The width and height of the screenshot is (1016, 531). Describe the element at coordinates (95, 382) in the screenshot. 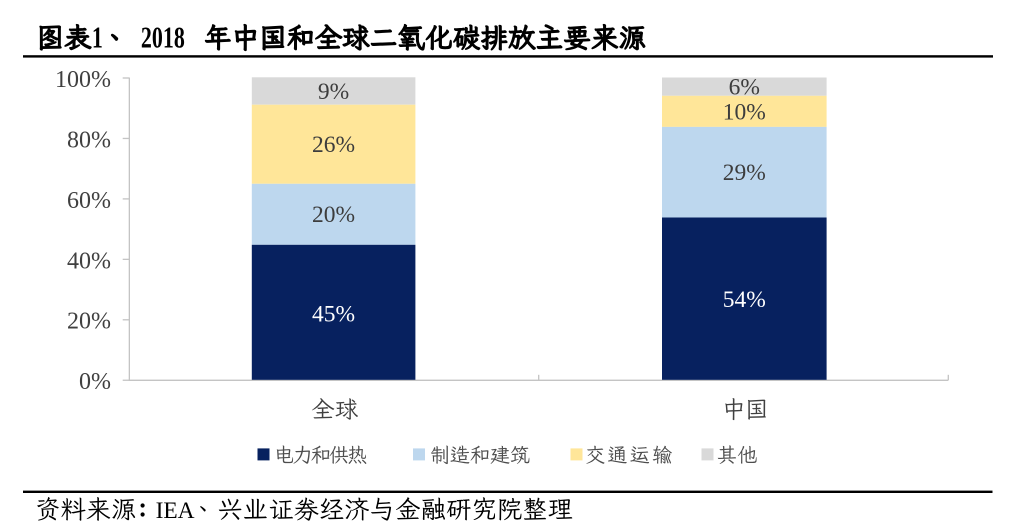

I see `svg-text: 0%` at that location.